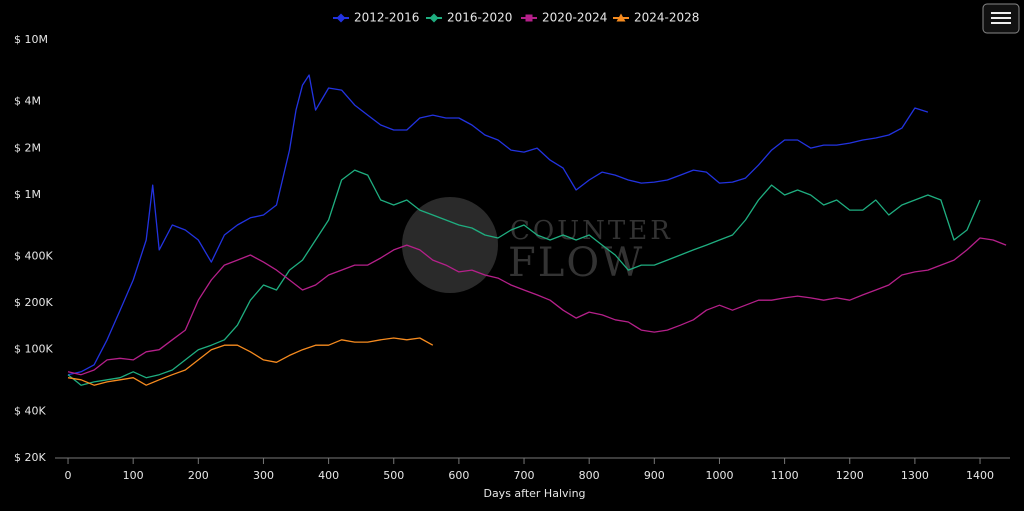 This screenshot has width=1024, height=511. Describe the element at coordinates (27, 194) in the screenshot. I see `y-tick-label: $ 1M` at that location.